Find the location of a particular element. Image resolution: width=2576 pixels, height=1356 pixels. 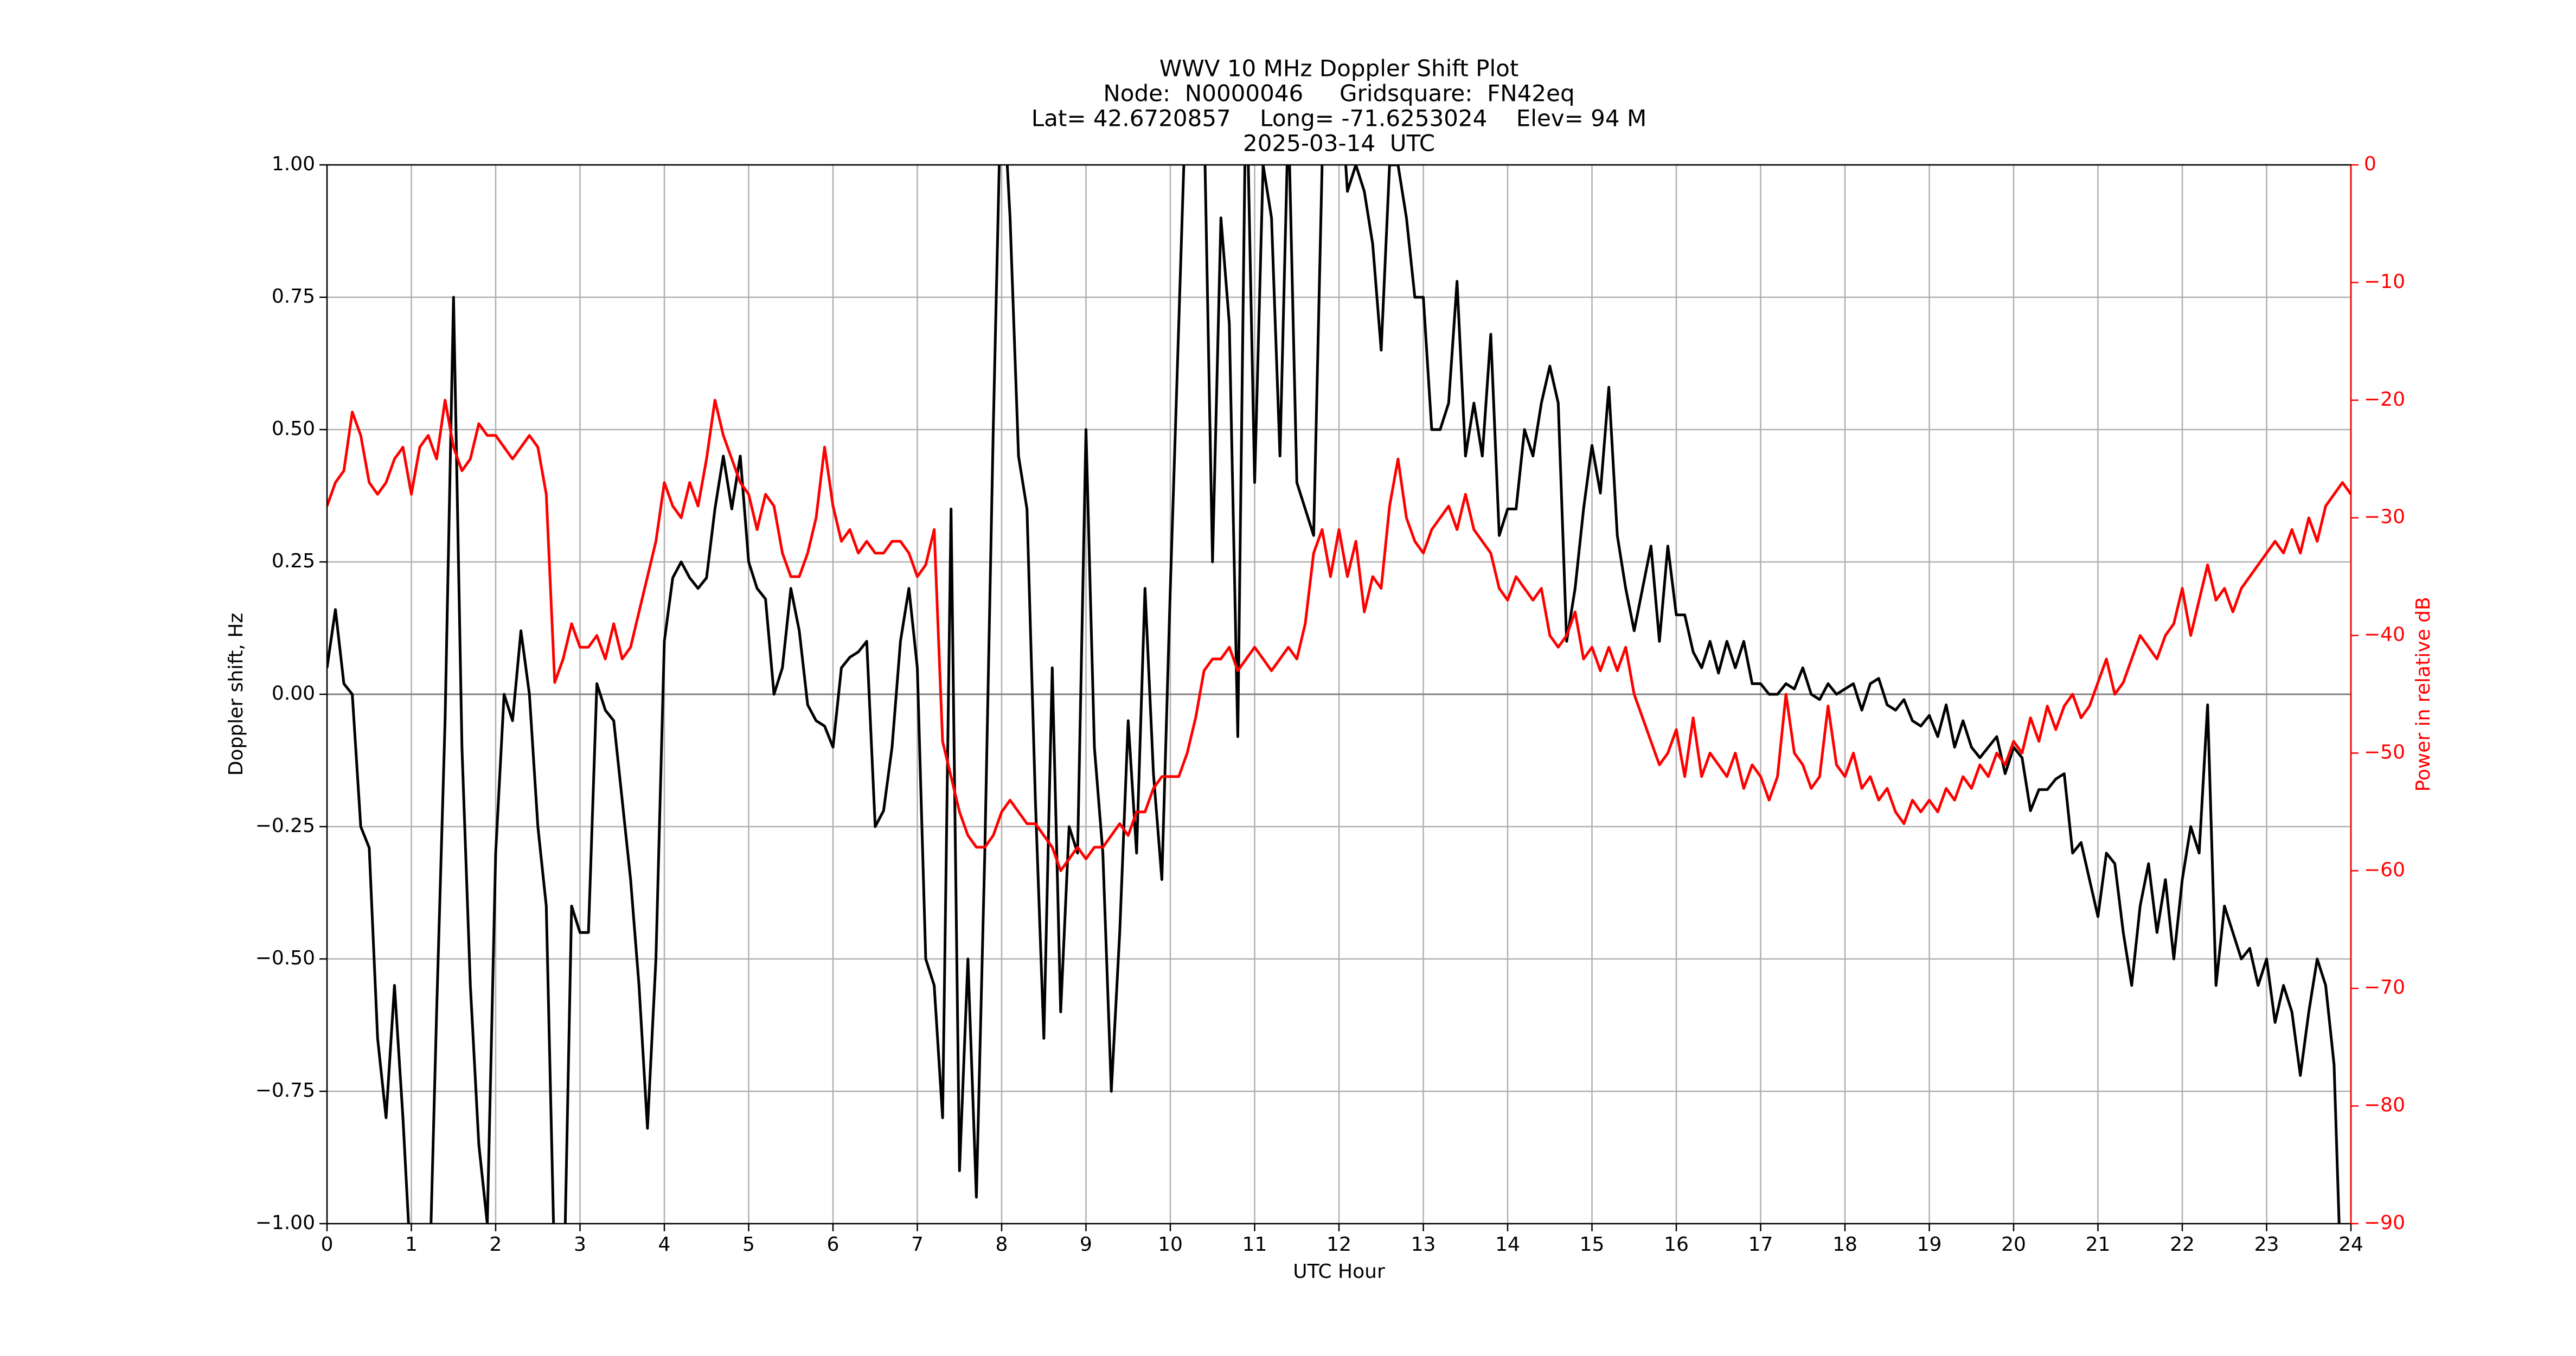

x-tick-label: 19 is located at coordinates (1929, 1244).